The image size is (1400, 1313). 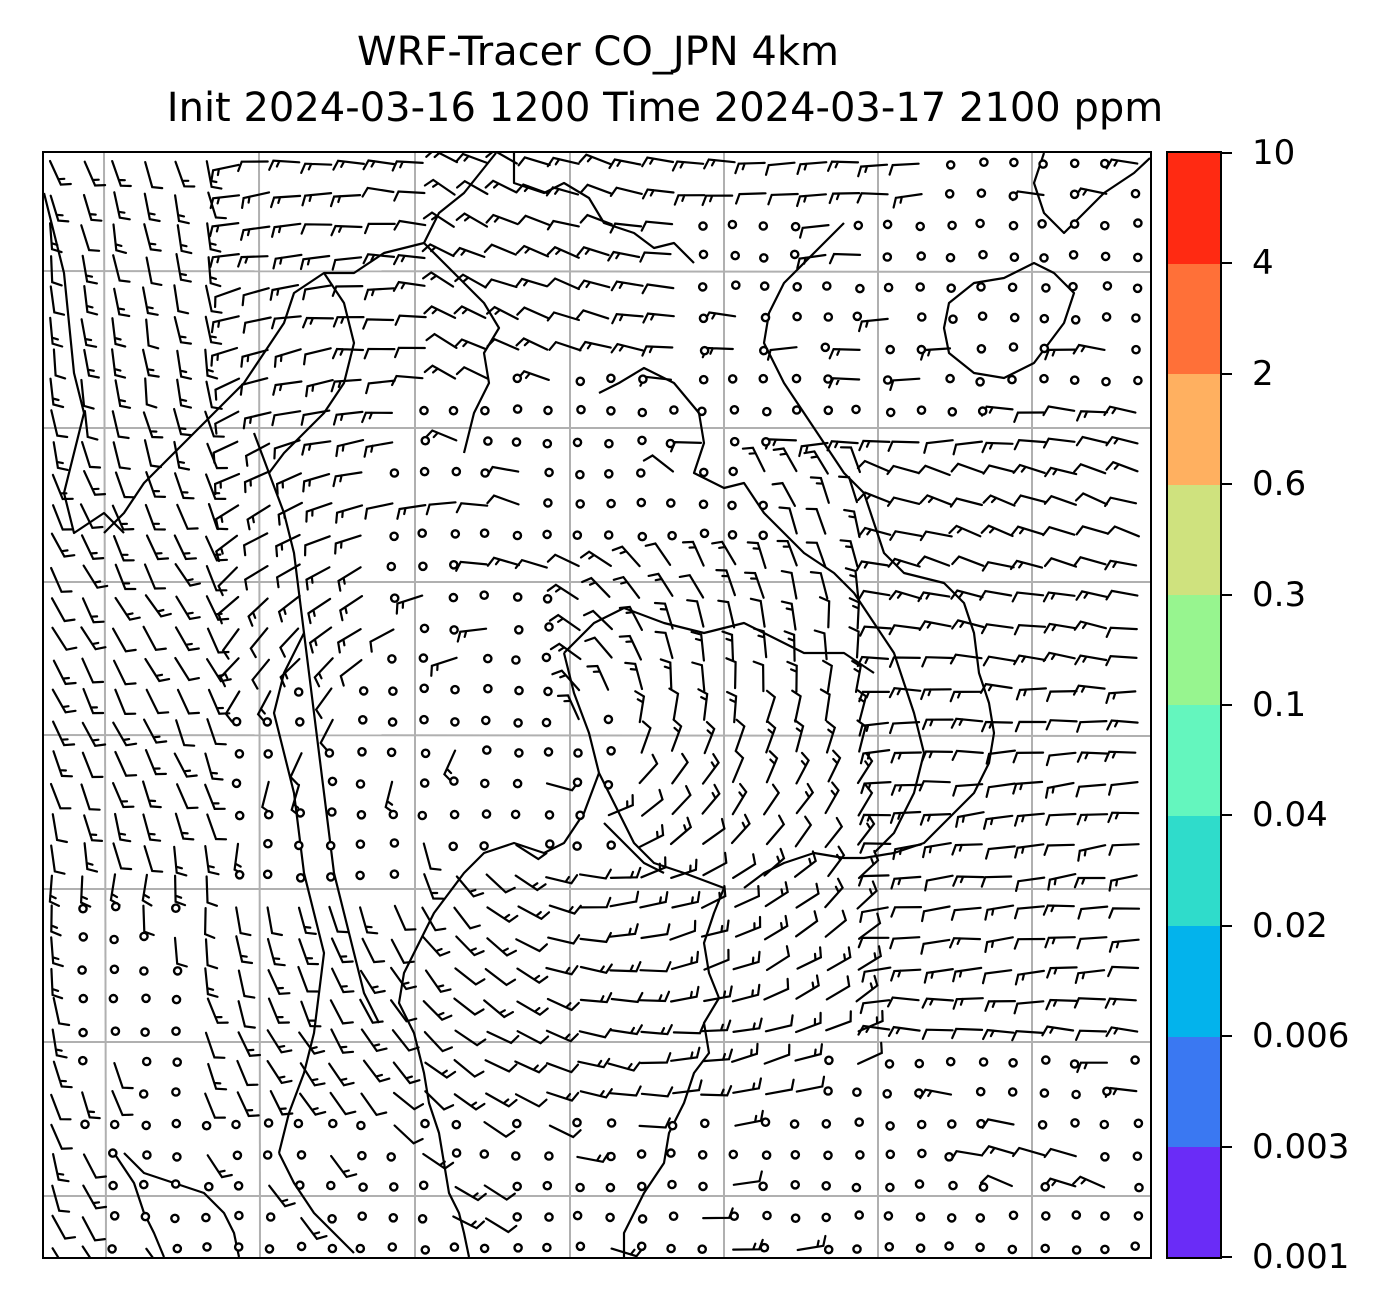 What do you see at coordinates (1279, 705) in the screenshot?
I see `colorbar-tick-label: 0.1` at bounding box center [1279, 705].